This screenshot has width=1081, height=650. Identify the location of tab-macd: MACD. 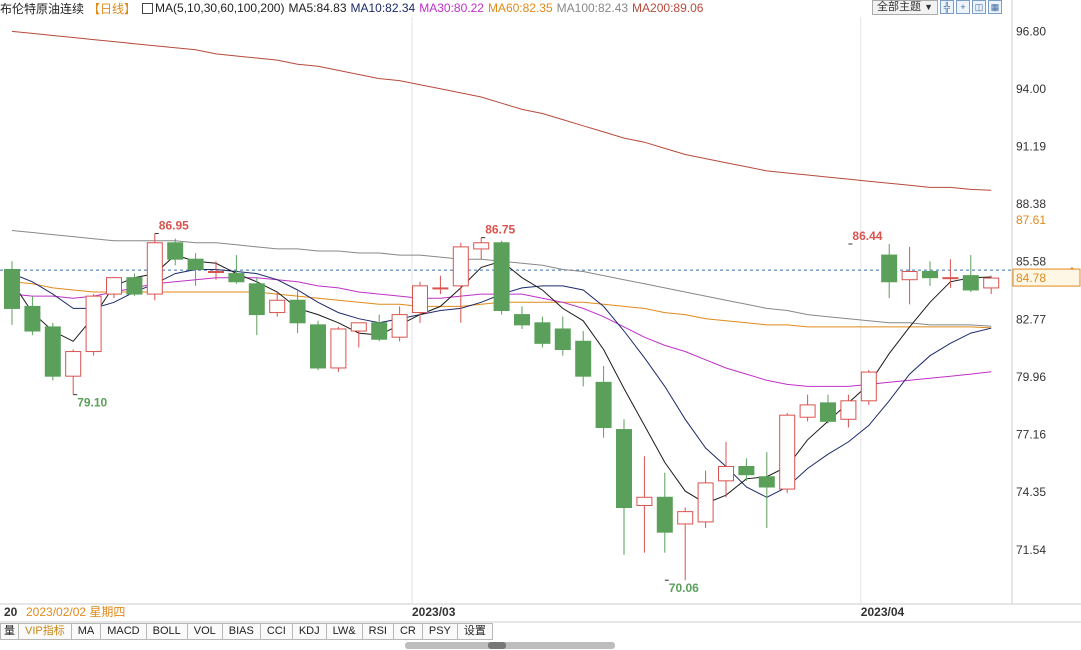
(124, 631).